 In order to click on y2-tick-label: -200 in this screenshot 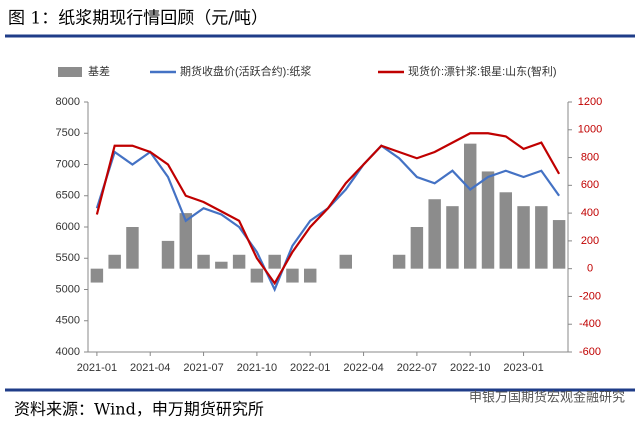, I will do `click(590, 296)`.